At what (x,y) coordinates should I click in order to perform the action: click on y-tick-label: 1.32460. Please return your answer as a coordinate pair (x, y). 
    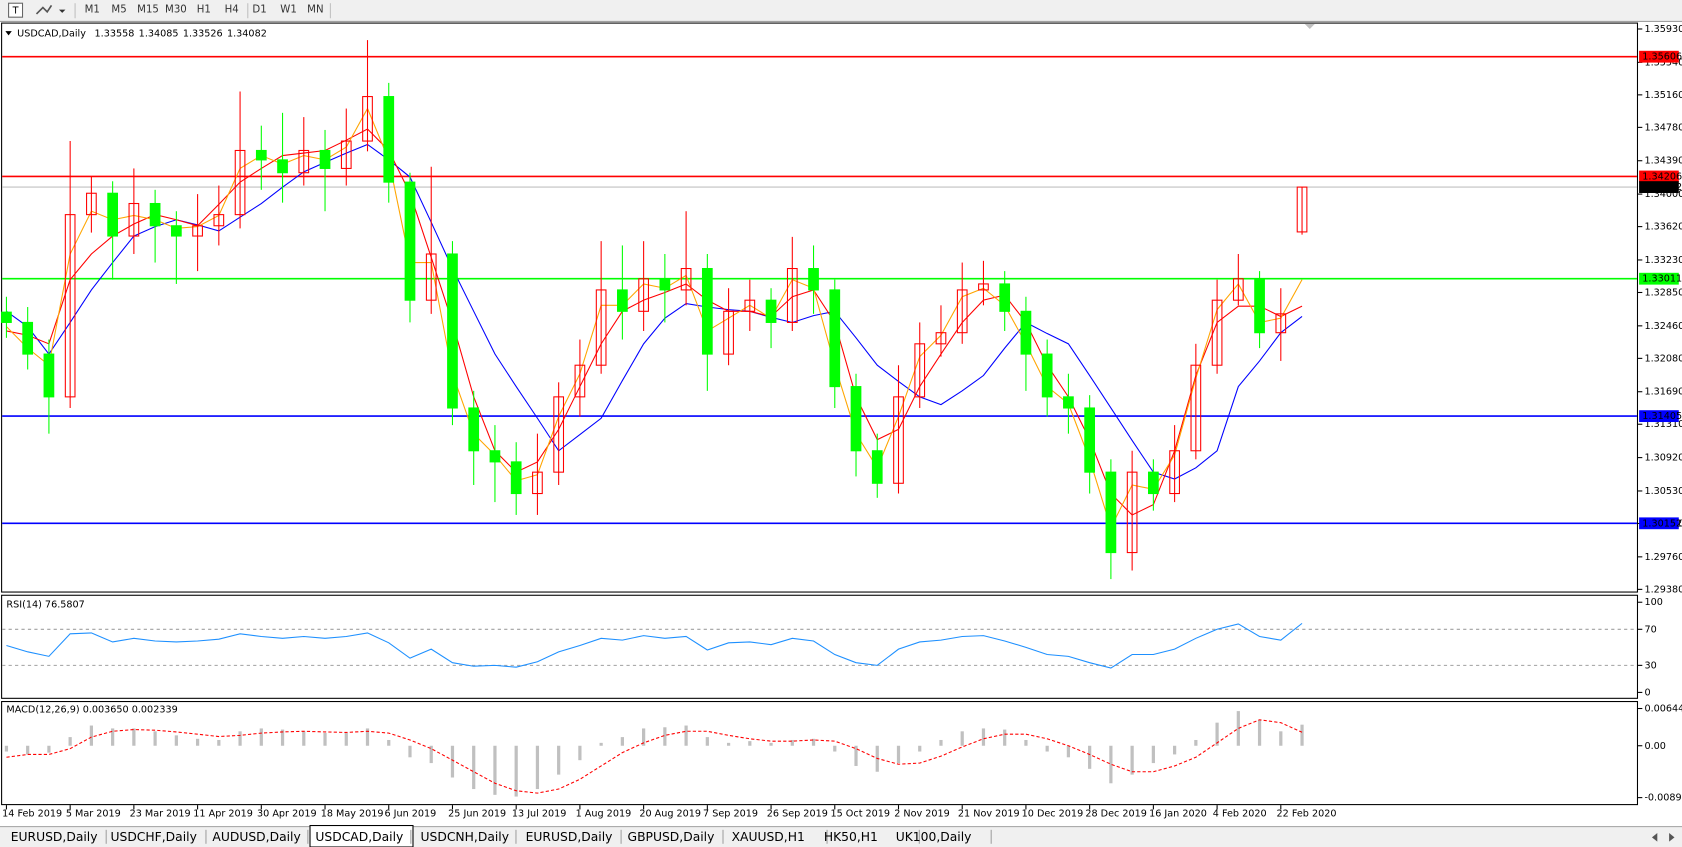
    Looking at the image, I should click on (1663, 326).